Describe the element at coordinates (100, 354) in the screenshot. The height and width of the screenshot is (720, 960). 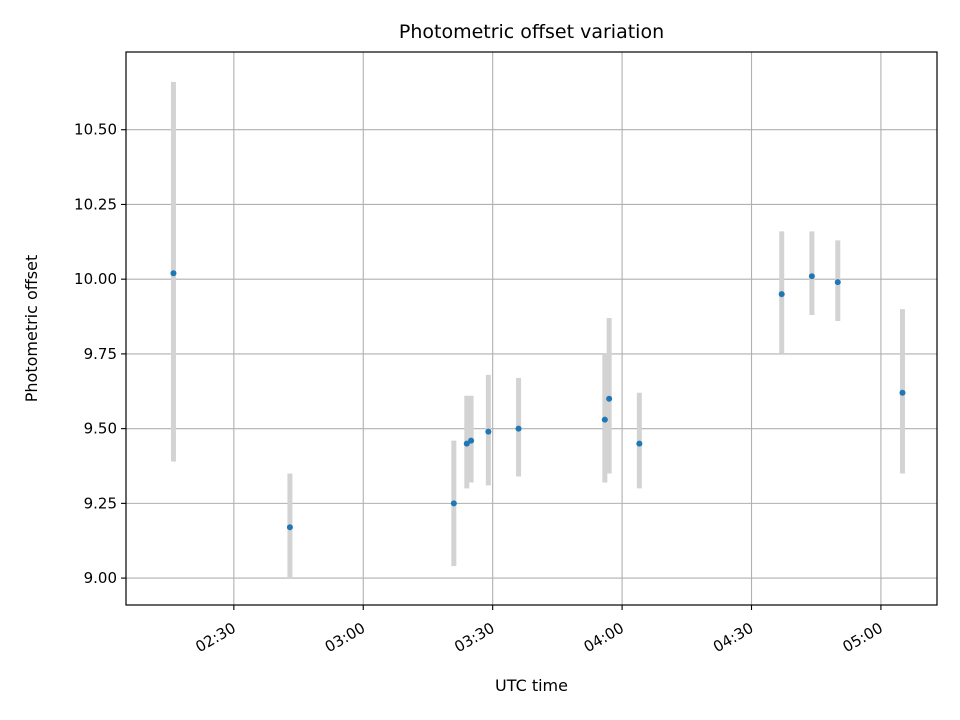
I see `y-tick-label: 9.75` at that location.